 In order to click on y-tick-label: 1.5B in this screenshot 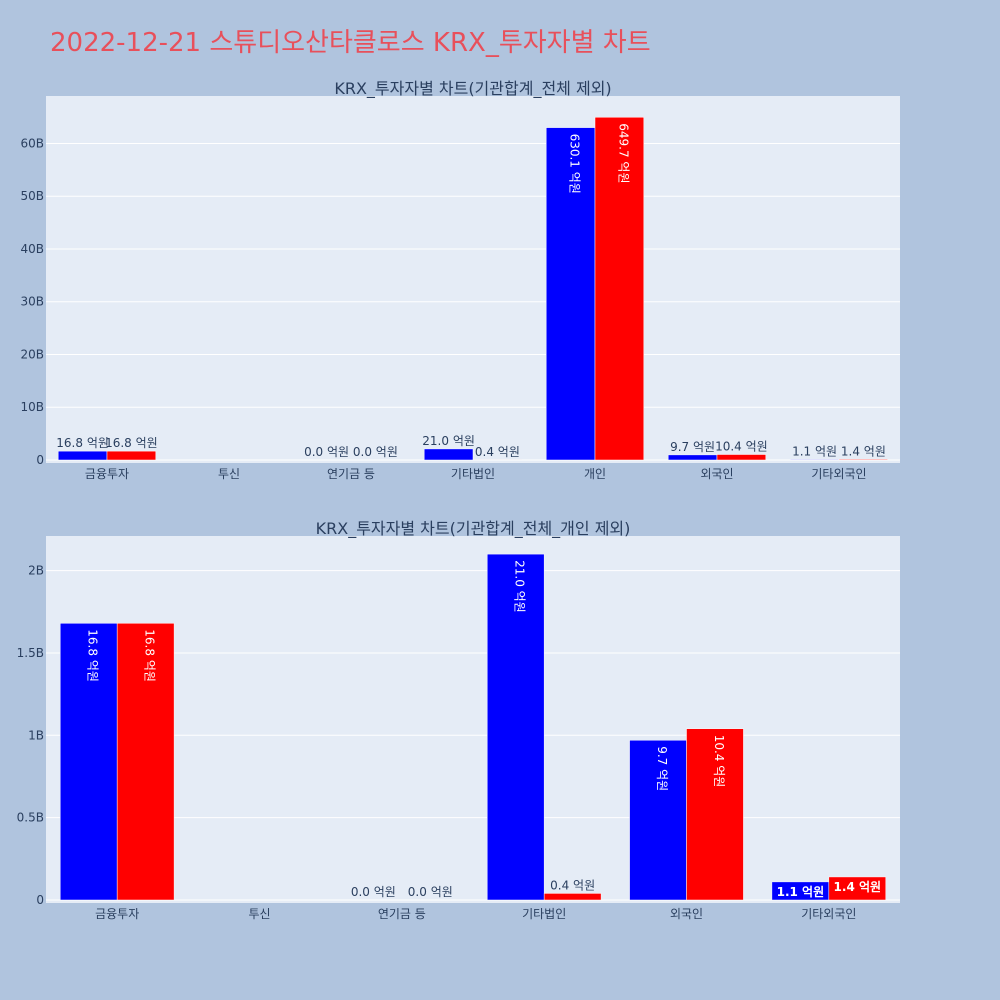, I will do `click(30, 653)`.